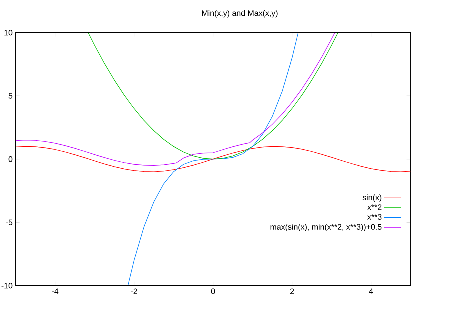 This screenshot has width=450, height=320. Describe the element at coordinates (213, 159) in the screenshot. I see `line-series` at that location.